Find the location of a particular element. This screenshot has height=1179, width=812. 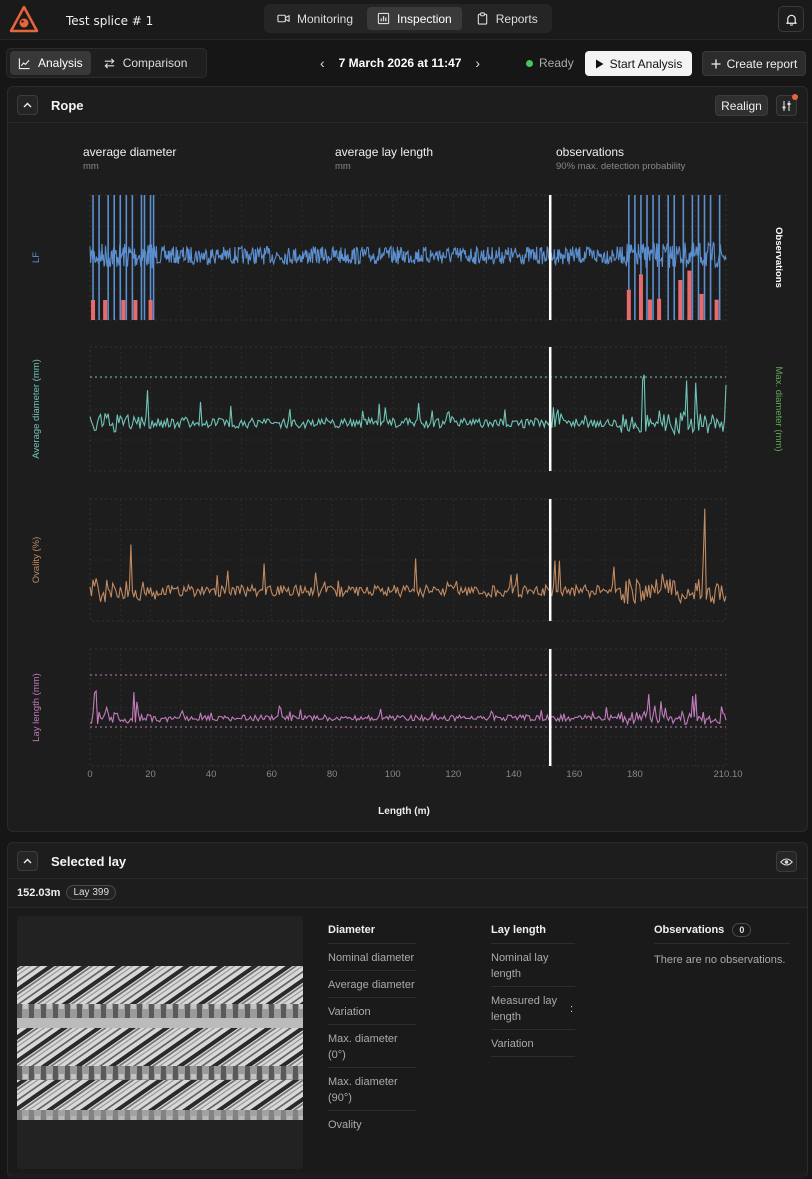

toggle-visibility-button is located at coordinates (786, 861).